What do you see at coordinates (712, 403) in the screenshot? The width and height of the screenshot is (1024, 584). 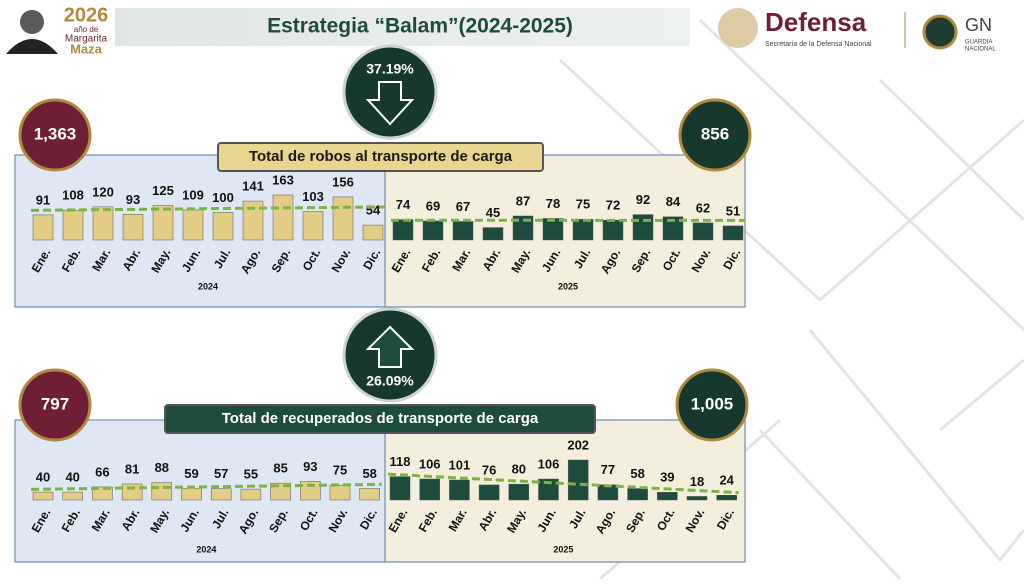 I see `total-2025: 1,005` at bounding box center [712, 403].